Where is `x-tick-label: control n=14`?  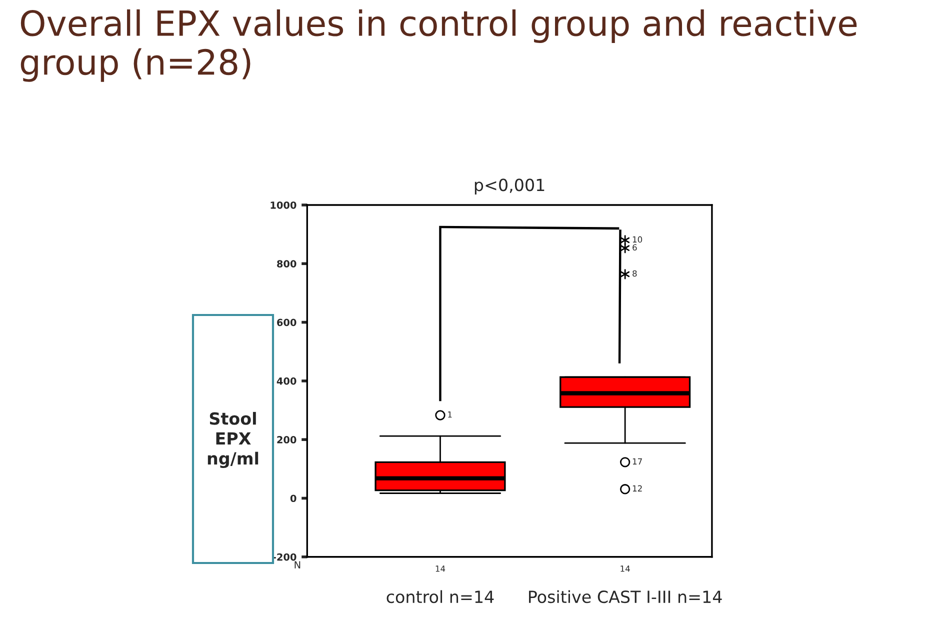 x-tick-label: control n=14 is located at coordinates (440, 597).